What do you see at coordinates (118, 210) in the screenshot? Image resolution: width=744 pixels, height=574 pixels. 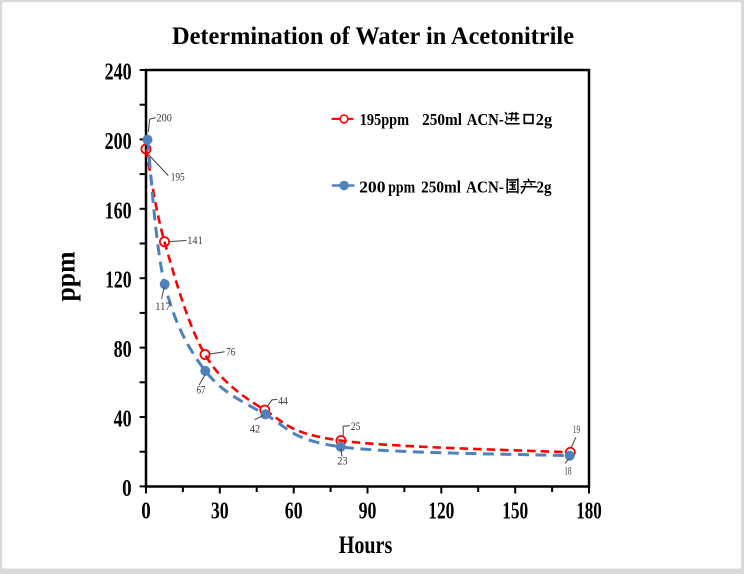 I see `svg-text: 160` at bounding box center [118, 210].